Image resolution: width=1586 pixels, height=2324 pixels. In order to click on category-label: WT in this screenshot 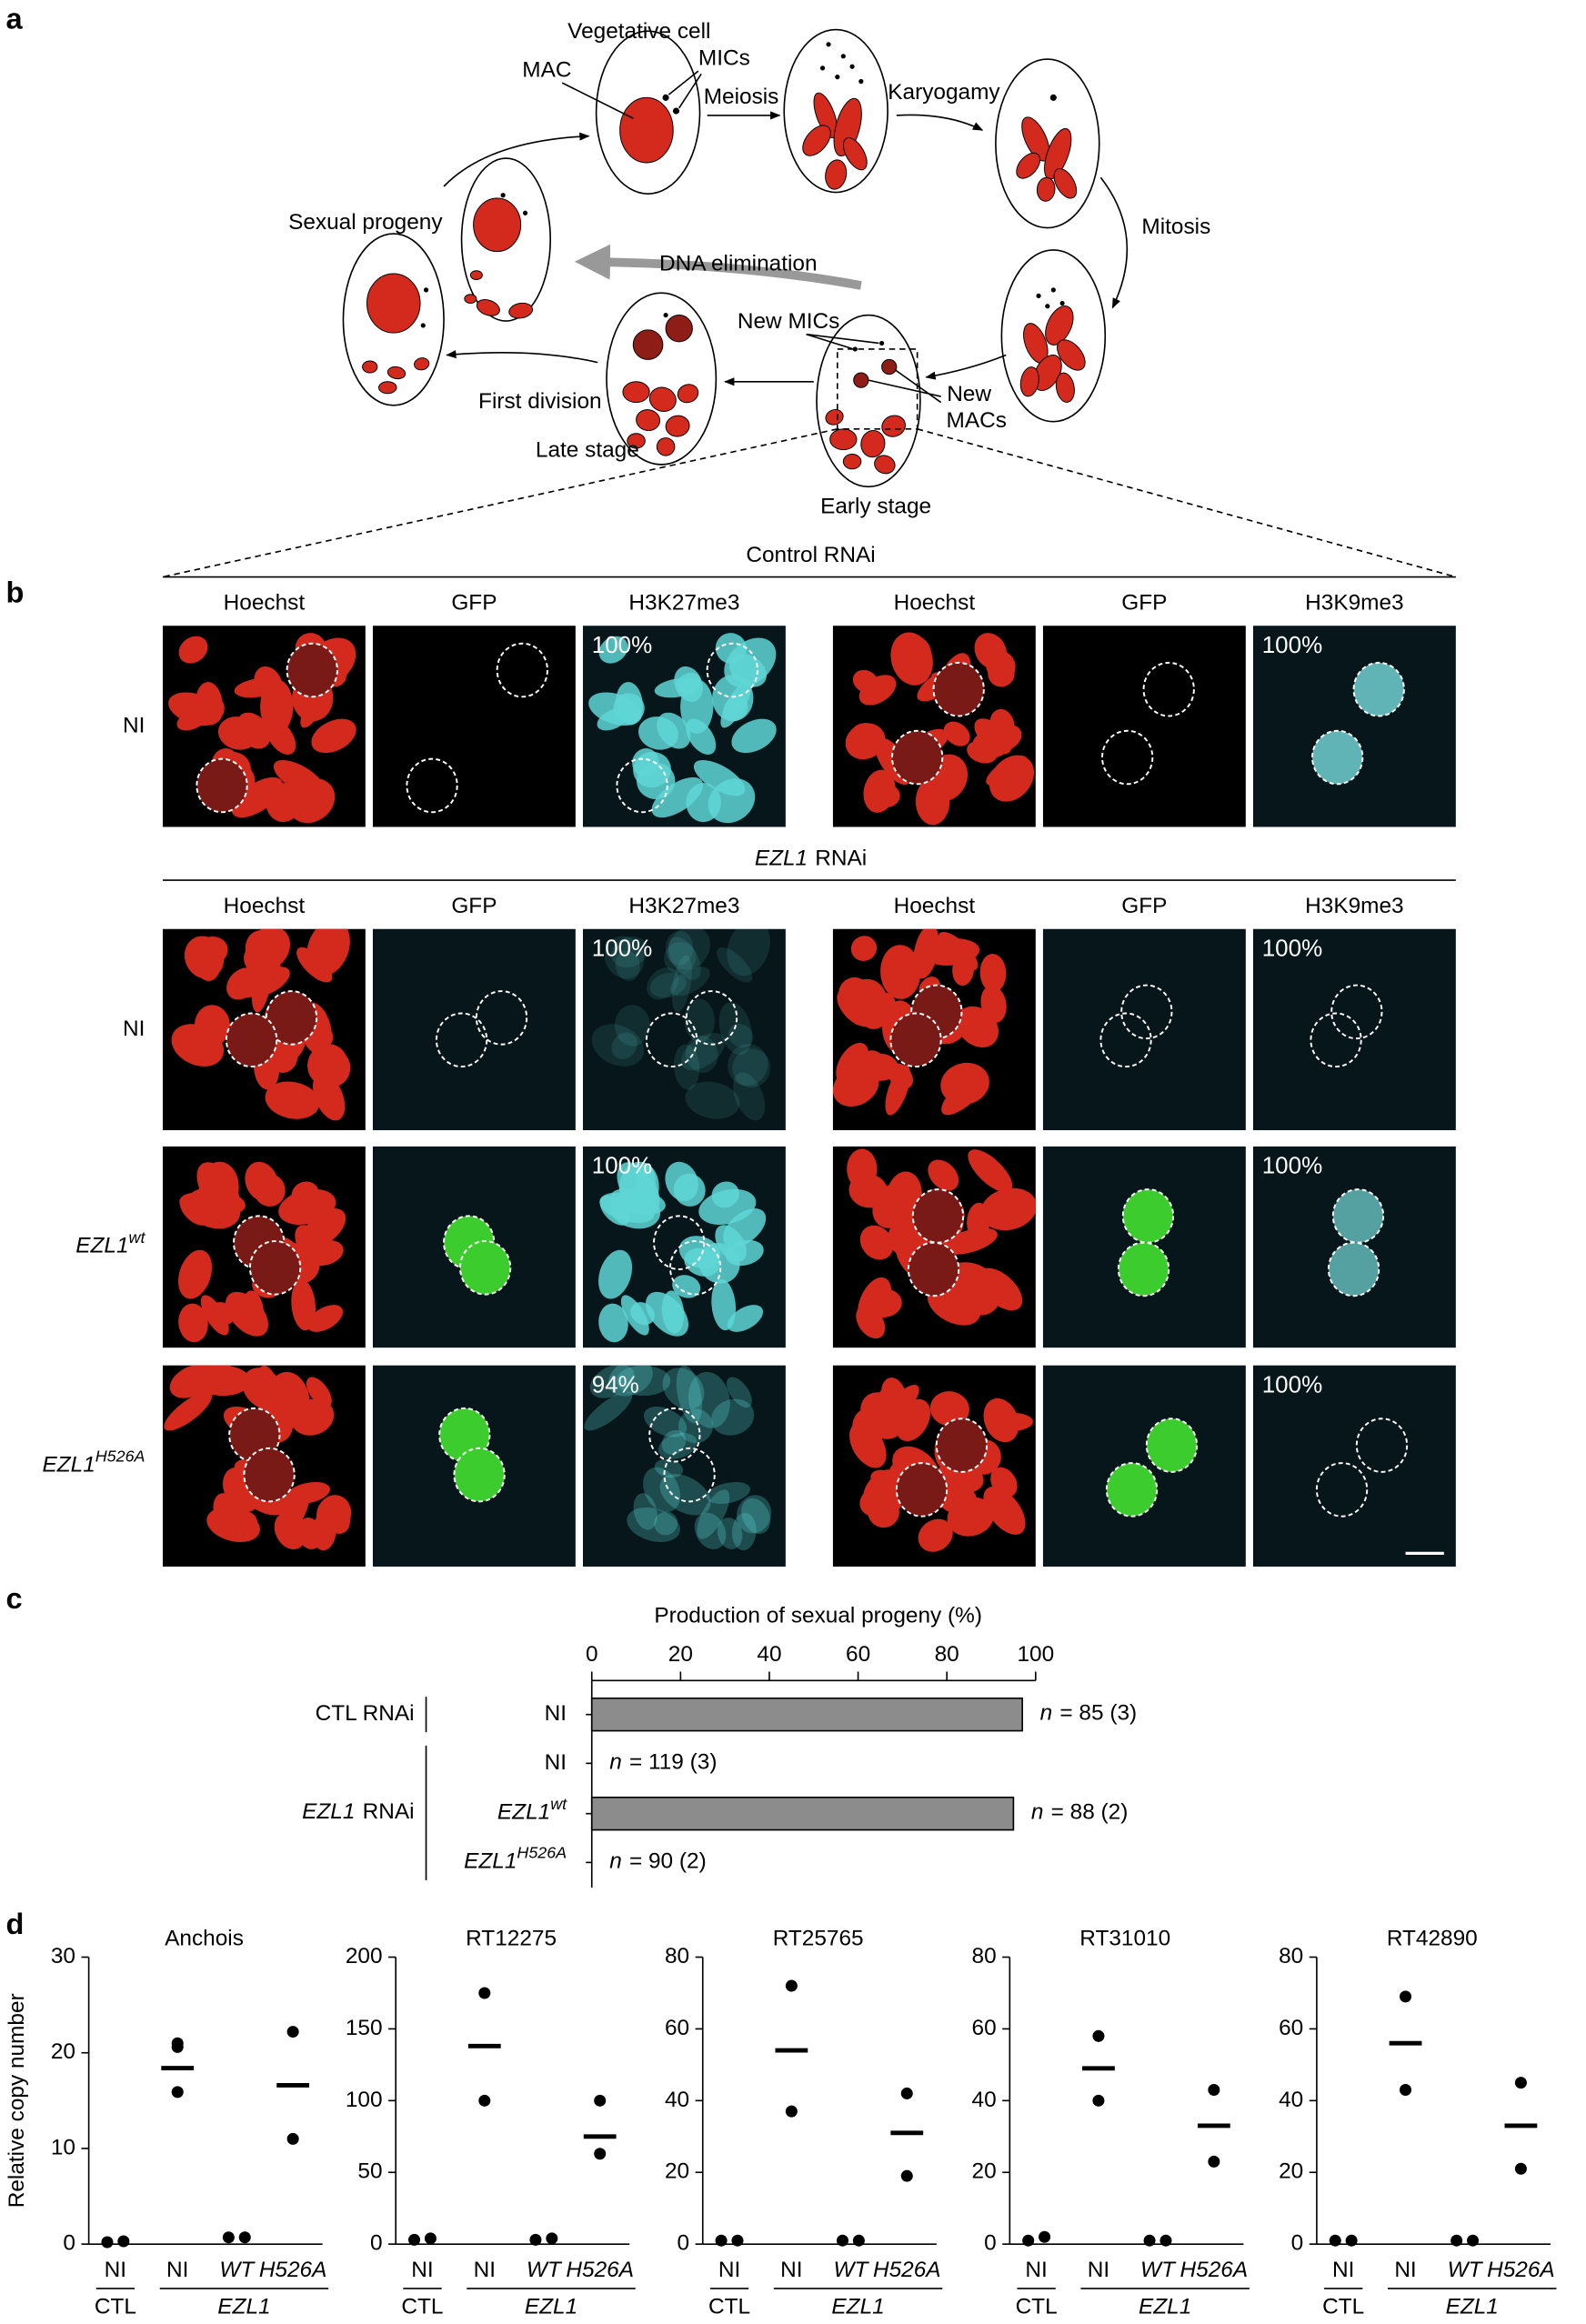, I will do `click(1466, 2270)`.